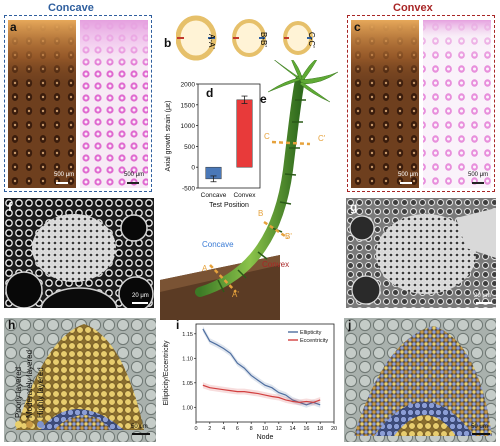 The height and width of the screenshot is (446, 500). I want to click on panel-i-legend-label: Eccentricity, so click(314, 341).